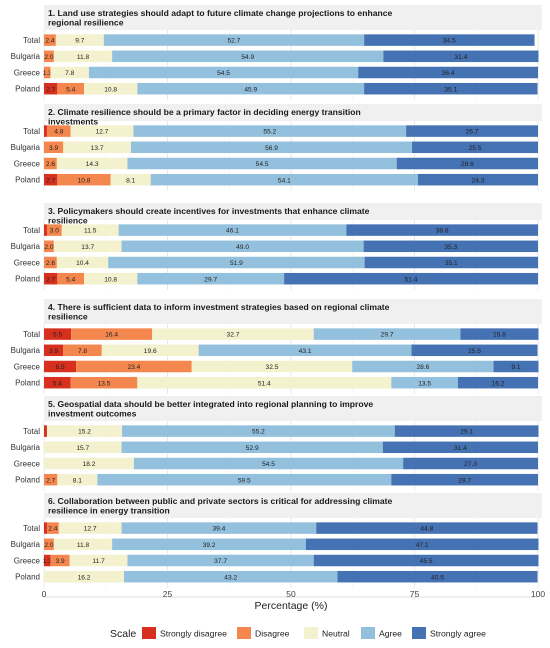 The image size is (550, 648). What do you see at coordinates (223, 73) in the screenshot?
I see `data-label: 54.5` at bounding box center [223, 73].